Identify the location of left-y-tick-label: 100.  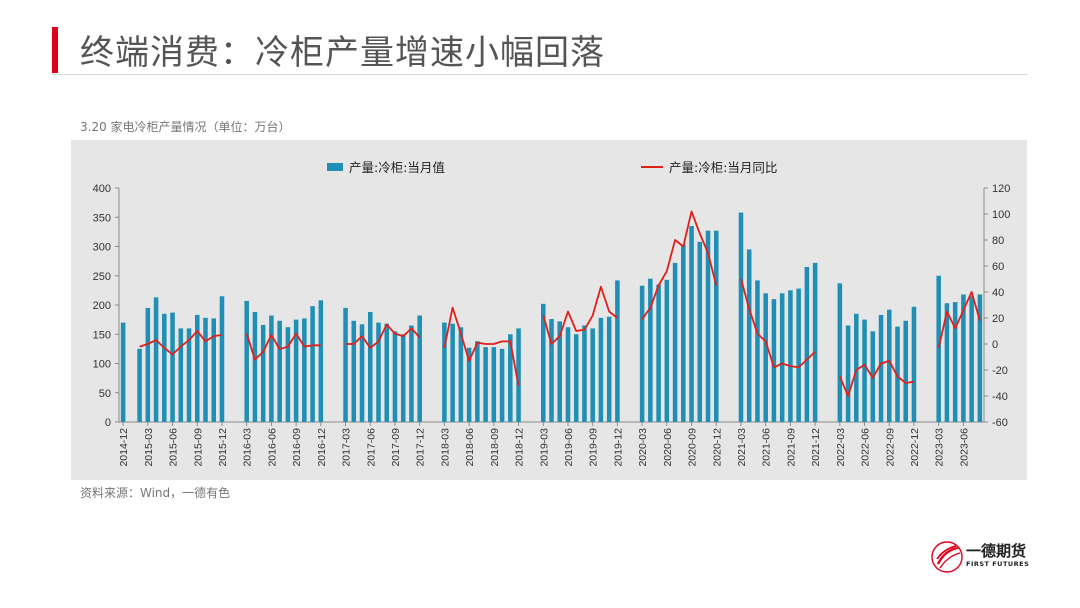
(102, 365).